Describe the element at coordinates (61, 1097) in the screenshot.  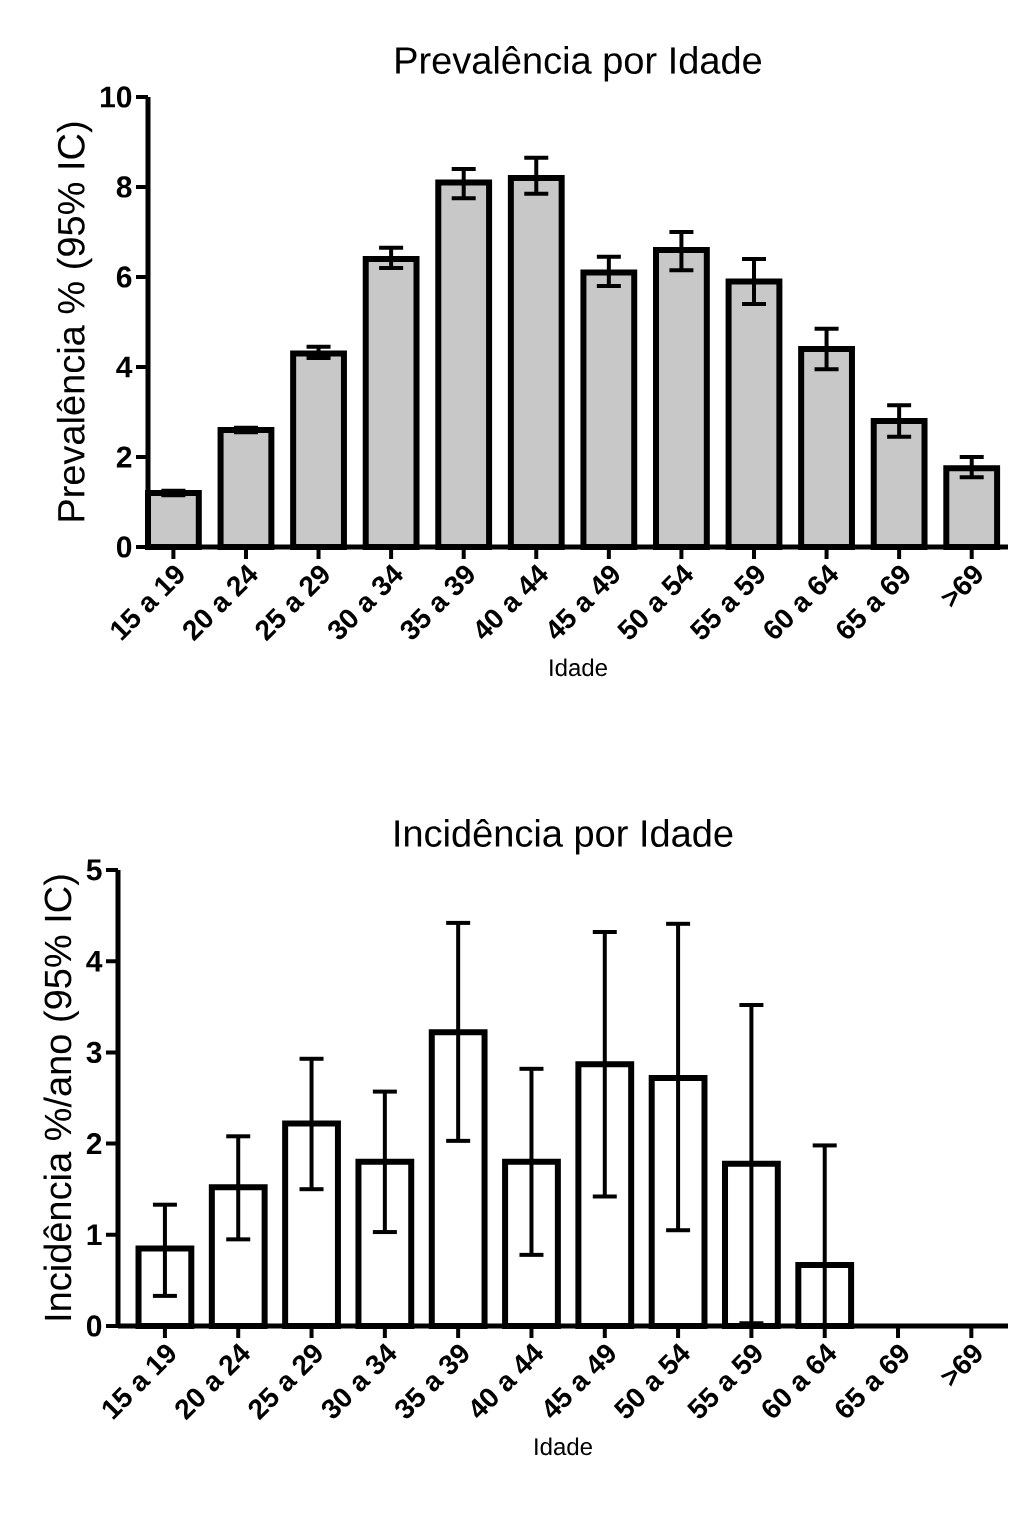
I see `y-axis-title: Incidência %/ano (95% IC)` at that location.